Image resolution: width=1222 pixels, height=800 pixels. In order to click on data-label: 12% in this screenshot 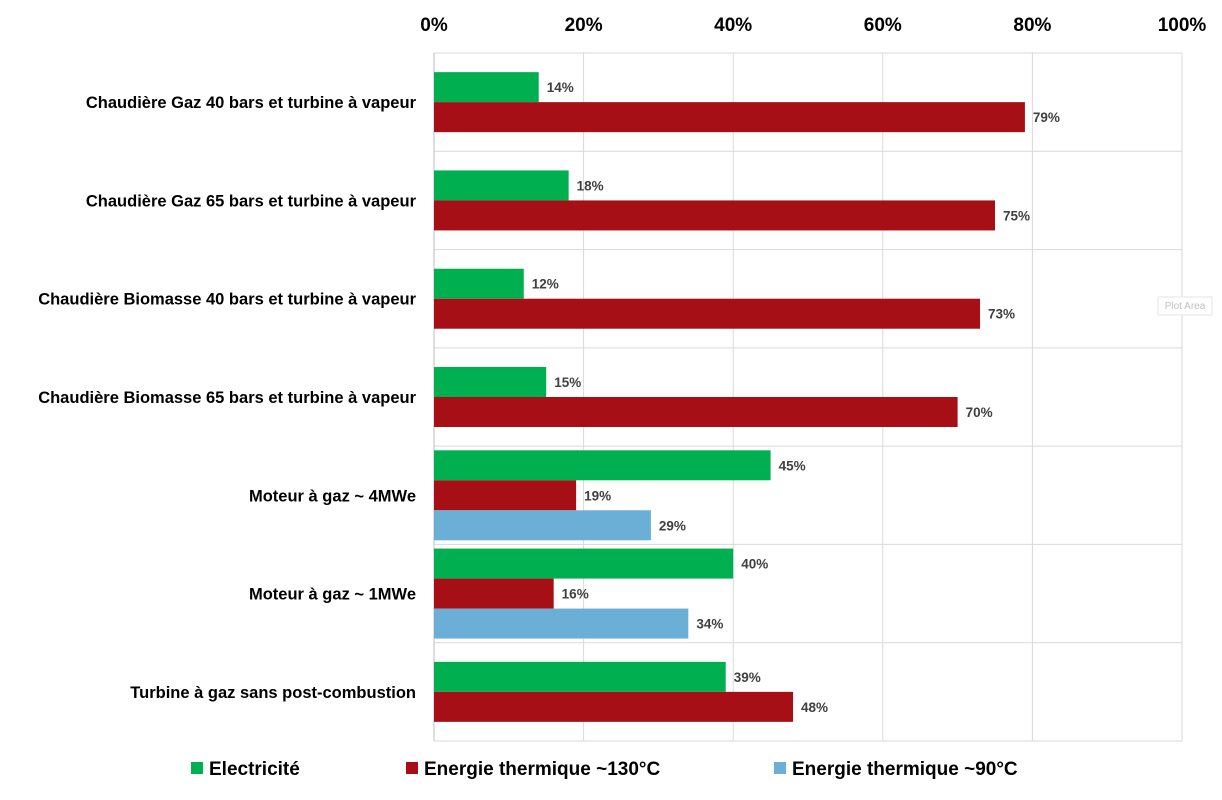, I will do `click(545, 284)`.